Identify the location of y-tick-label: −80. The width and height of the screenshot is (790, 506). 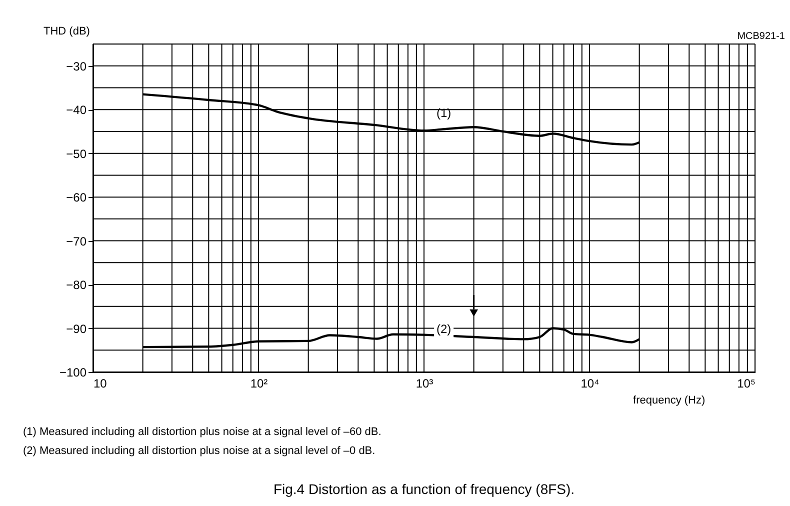
(76, 285).